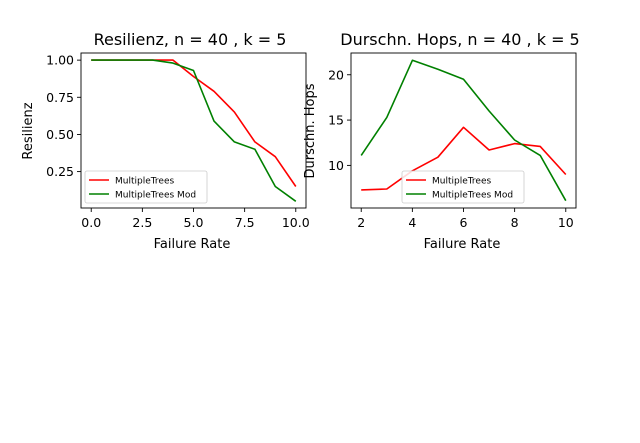 This screenshot has width=640, height=443. What do you see at coordinates (91, 222) in the screenshot?
I see `x-tick-label: 0.0` at bounding box center [91, 222].